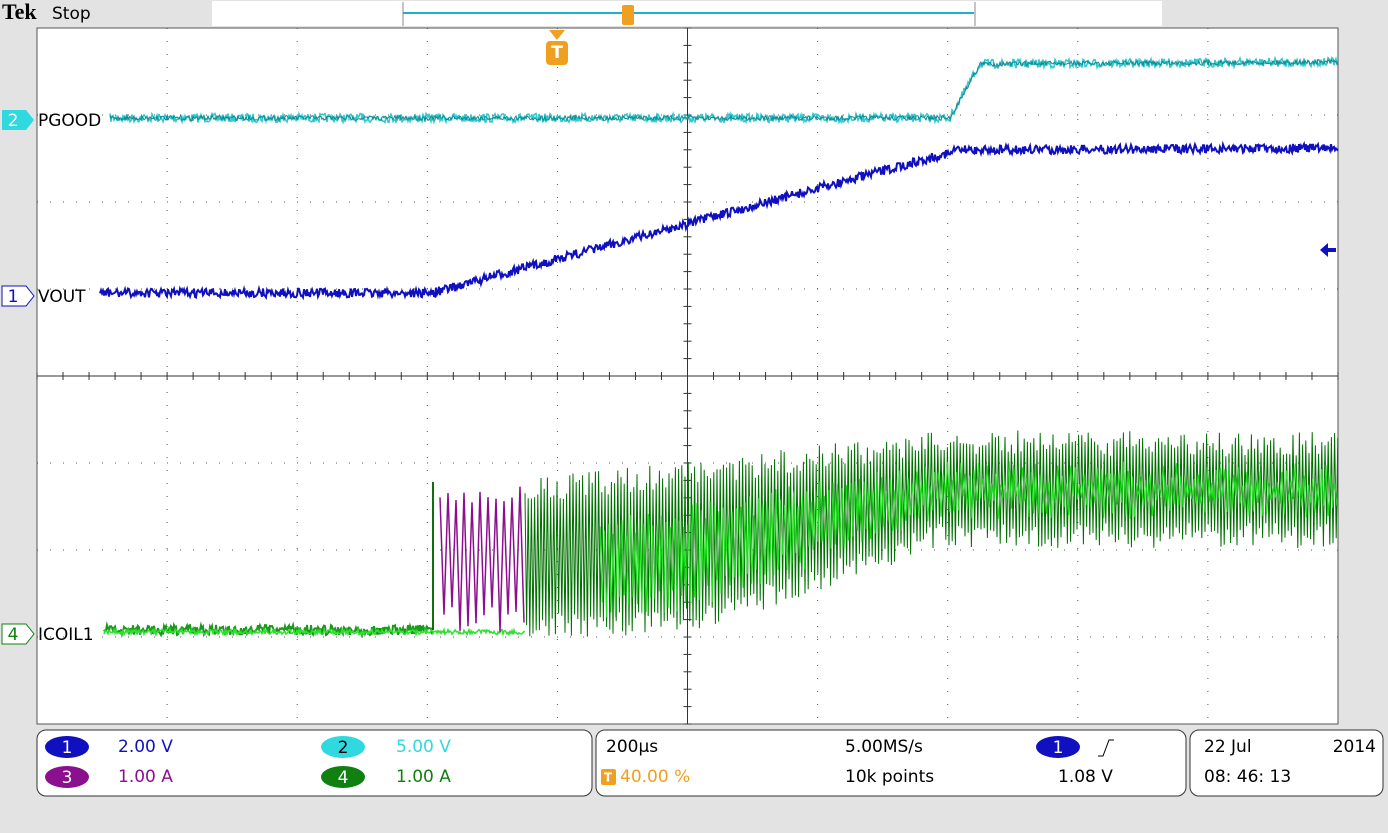  What do you see at coordinates (655, 777) in the screenshot?
I see `trigger-position: 40.00 %` at bounding box center [655, 777].